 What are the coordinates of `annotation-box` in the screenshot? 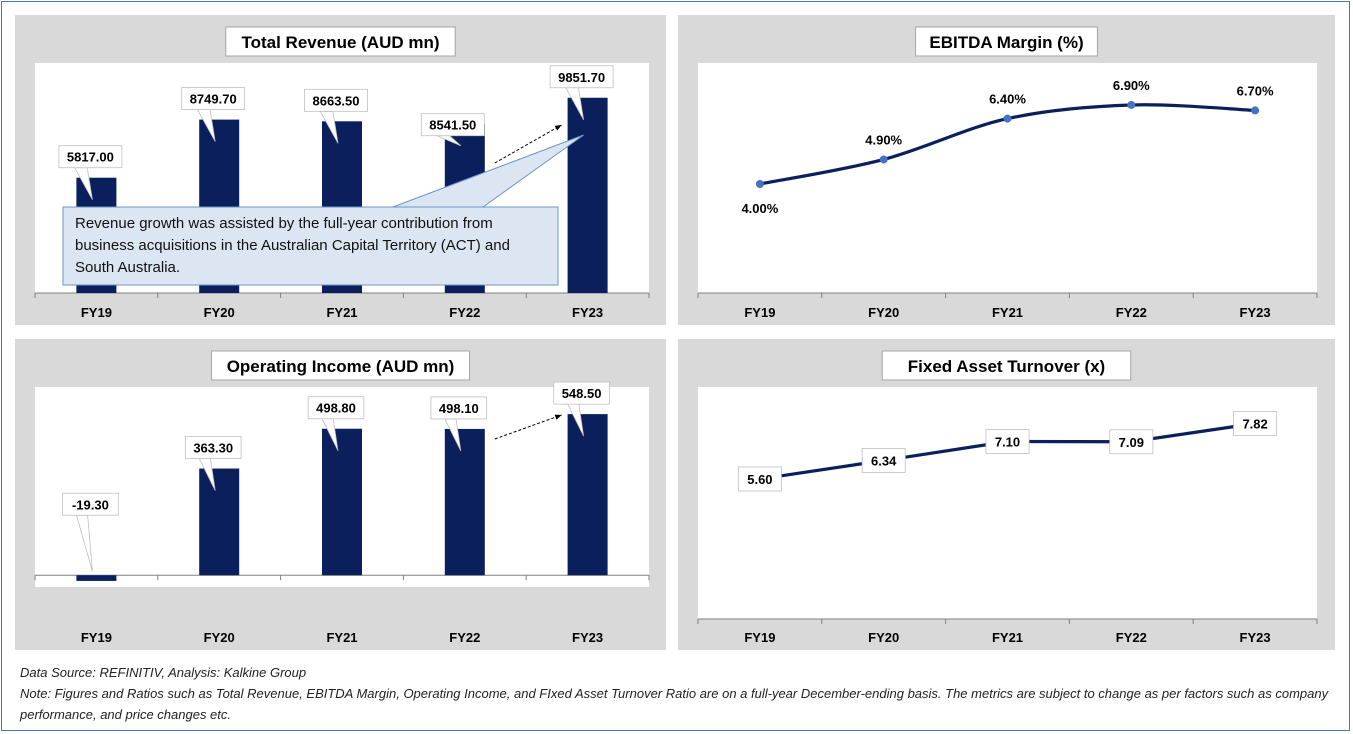 It's located at (310, 246).